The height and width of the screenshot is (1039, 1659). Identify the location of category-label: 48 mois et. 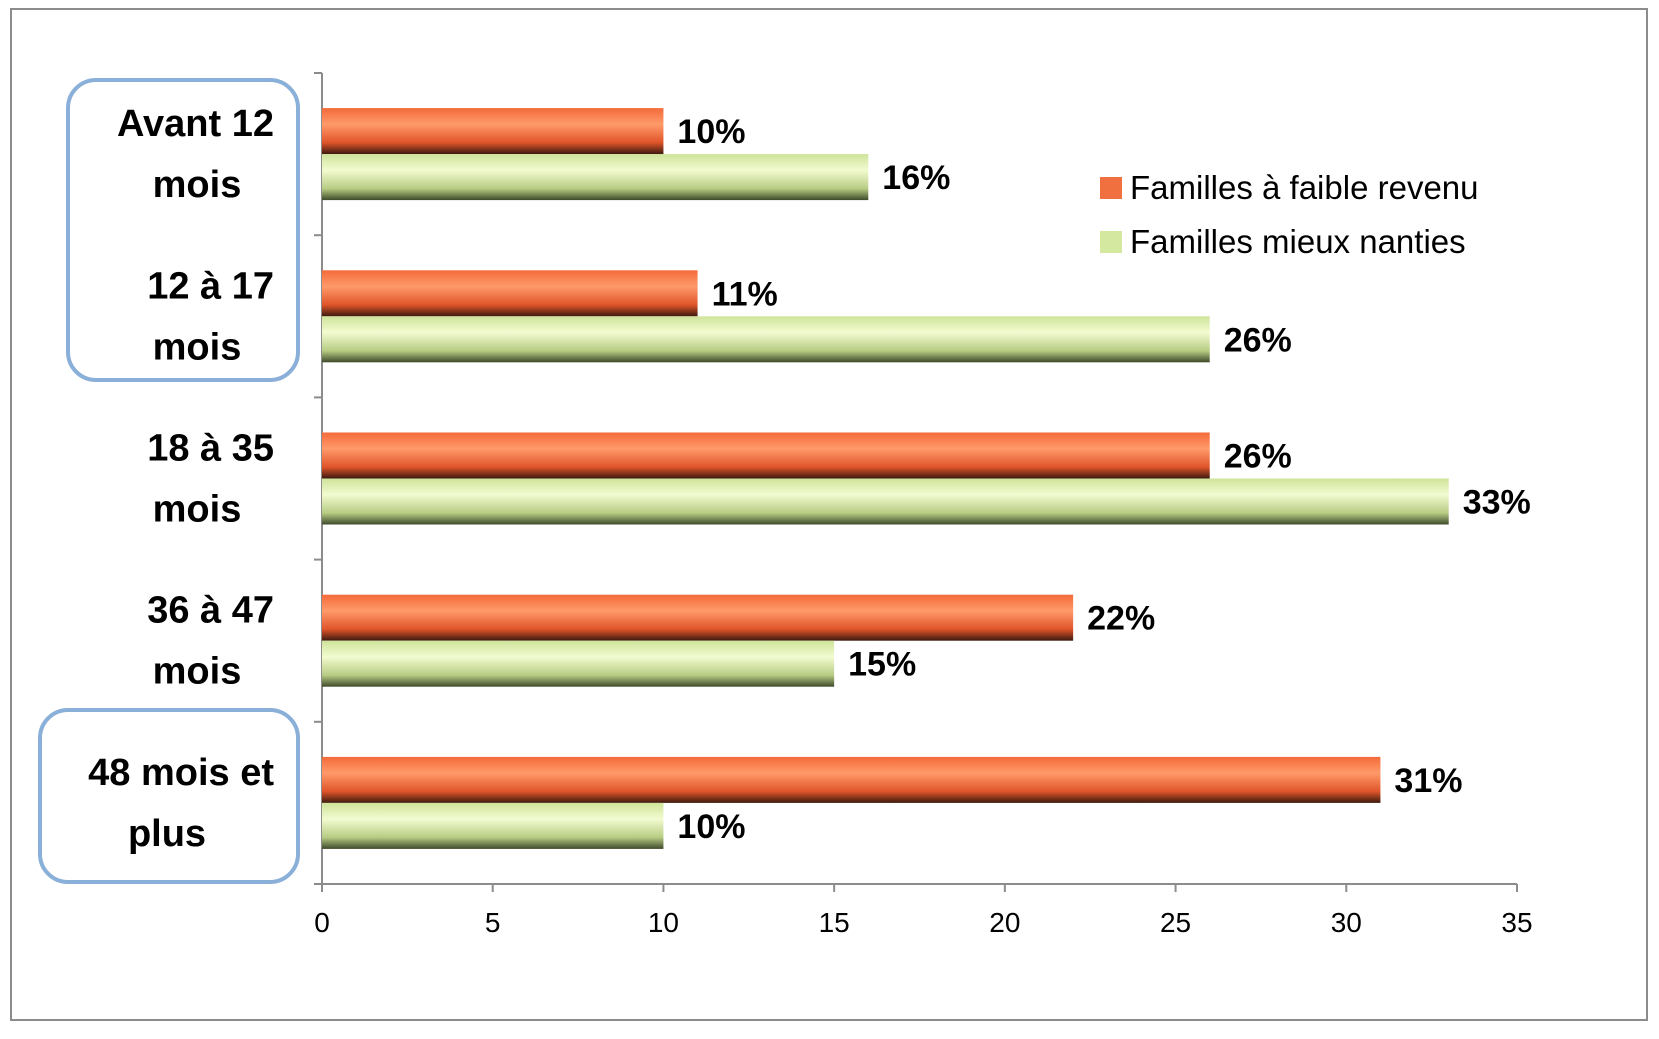
(181, 773).